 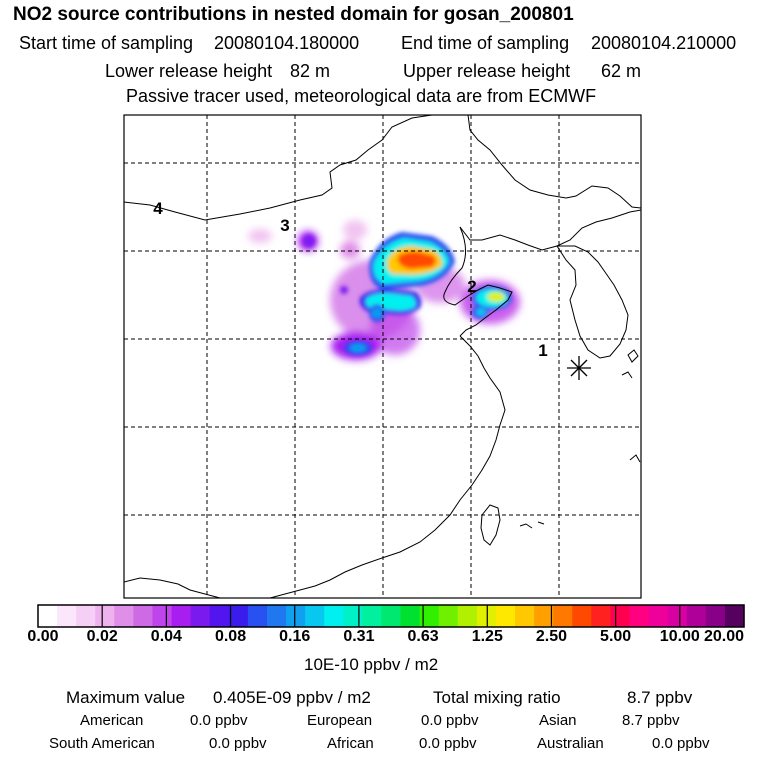 I want to click on colorbar-tick-label: 0.02, so click(x=102, y=636).